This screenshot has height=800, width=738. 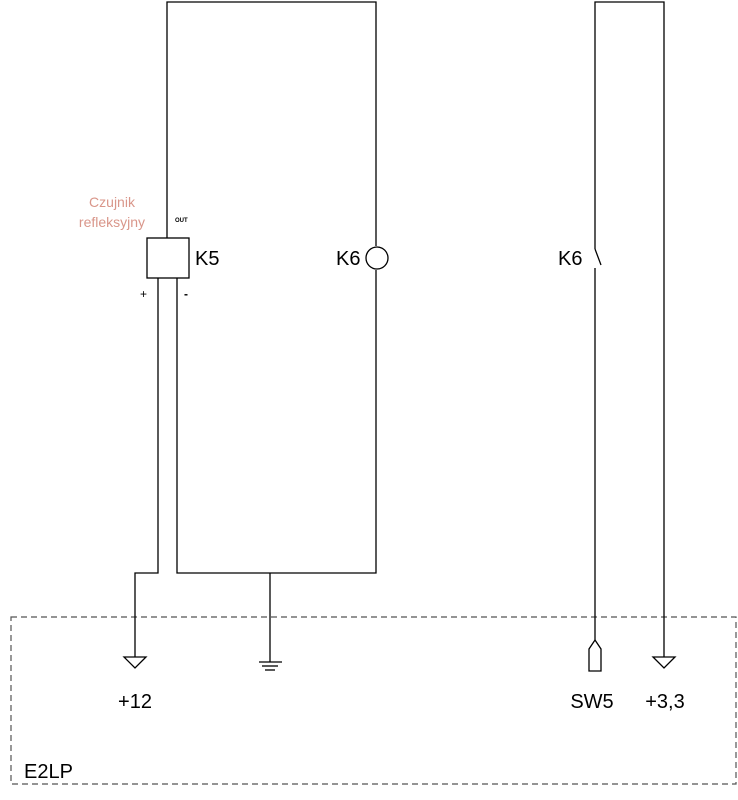 What do you see at coordinates (181, 221) in the screenshot?
I see `sensor-out-label: OUT` at bounding box center [181, 221].